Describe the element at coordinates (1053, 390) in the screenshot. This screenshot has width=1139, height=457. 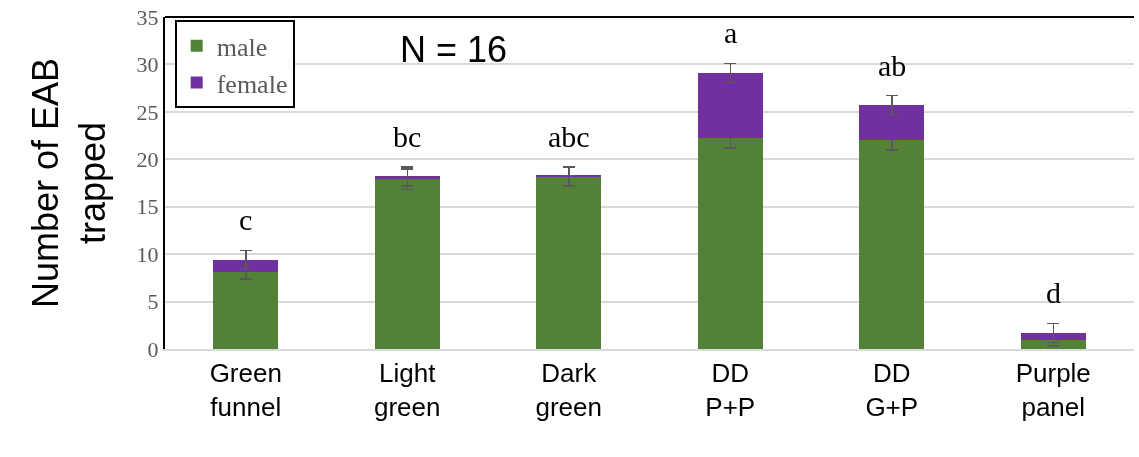
I see `x-tick-label: Purple panel` at that location.